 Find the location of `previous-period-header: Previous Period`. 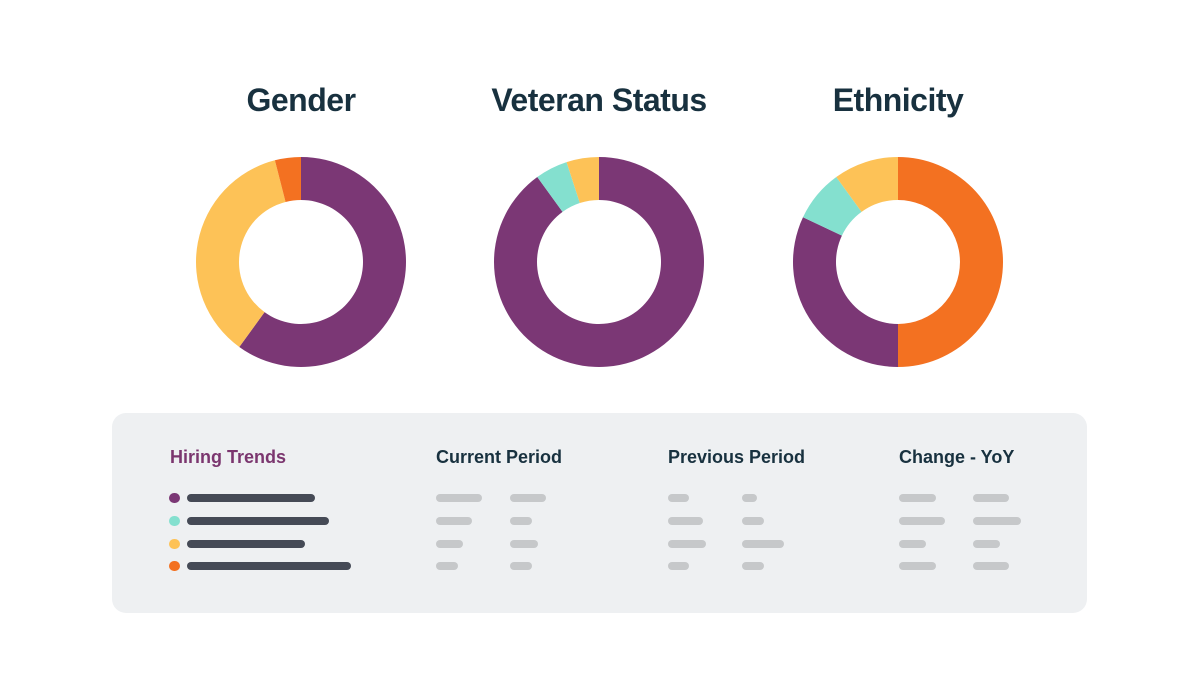

previous-period-header: Previous Period is located at coordinates (737, 457).